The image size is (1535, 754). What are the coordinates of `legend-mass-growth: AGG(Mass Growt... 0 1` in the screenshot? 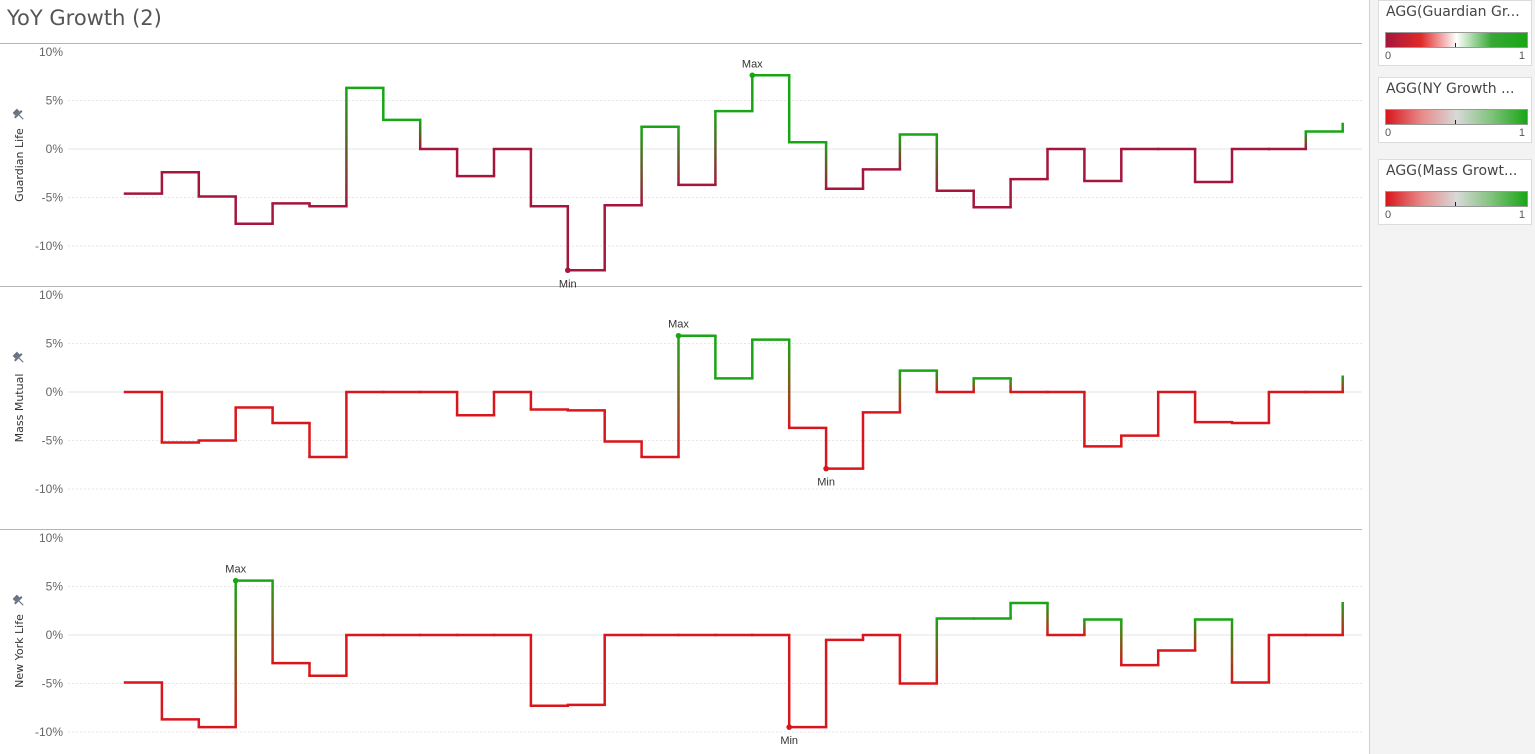 It's located at (1455, 192).